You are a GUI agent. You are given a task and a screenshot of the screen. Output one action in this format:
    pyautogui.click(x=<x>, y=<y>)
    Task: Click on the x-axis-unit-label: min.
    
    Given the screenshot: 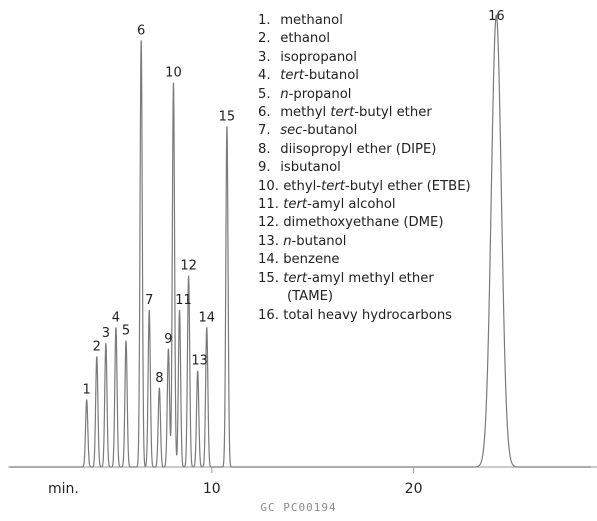 What is the action you would take?
    pyautogui.click(x=63, y=489)
    